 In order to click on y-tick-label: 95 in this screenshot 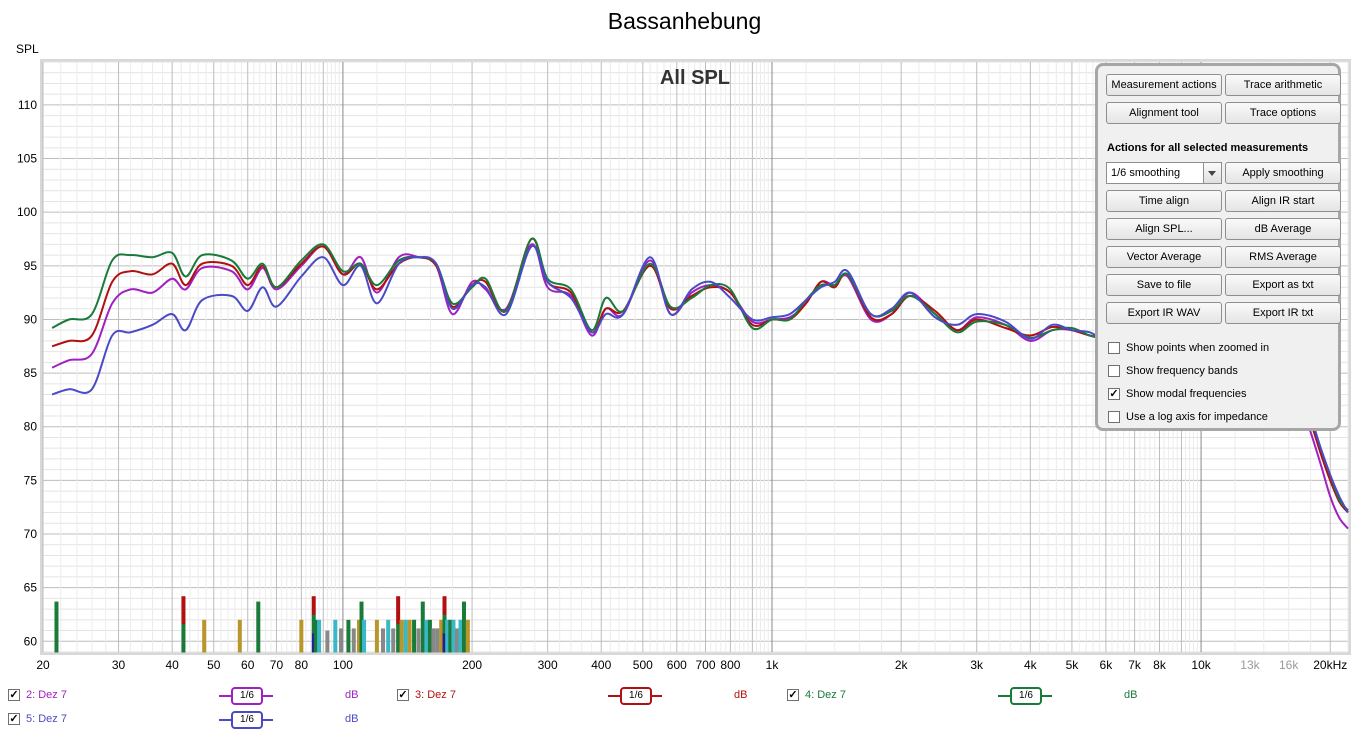, I will do `click(31, 266)`.